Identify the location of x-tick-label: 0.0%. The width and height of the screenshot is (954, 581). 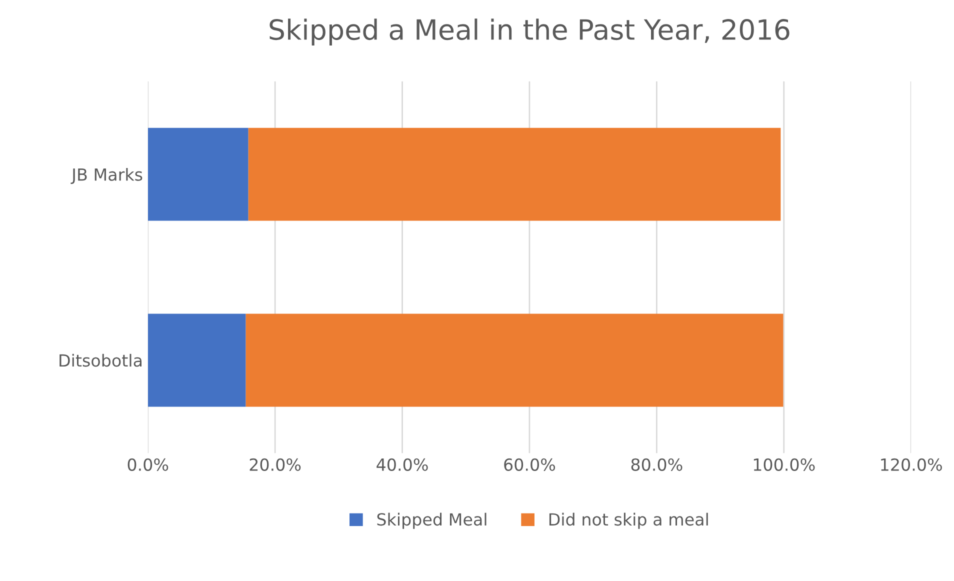
(148, 464).